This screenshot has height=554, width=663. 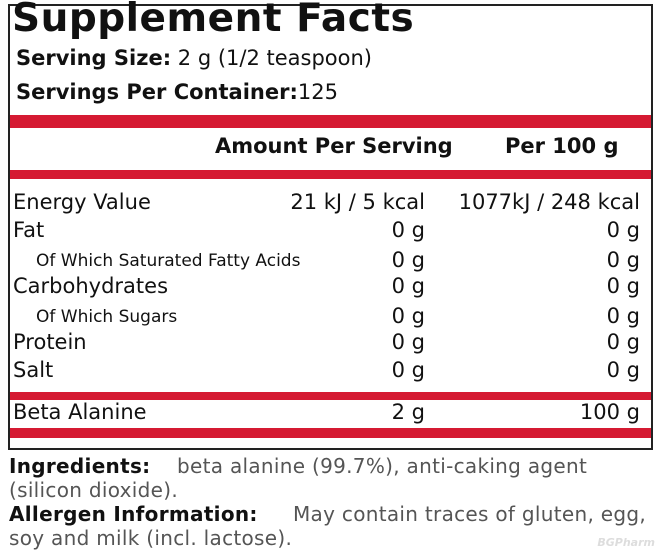 I want to click on servings: Servings Per Container:125, so click(x=177, y=92).